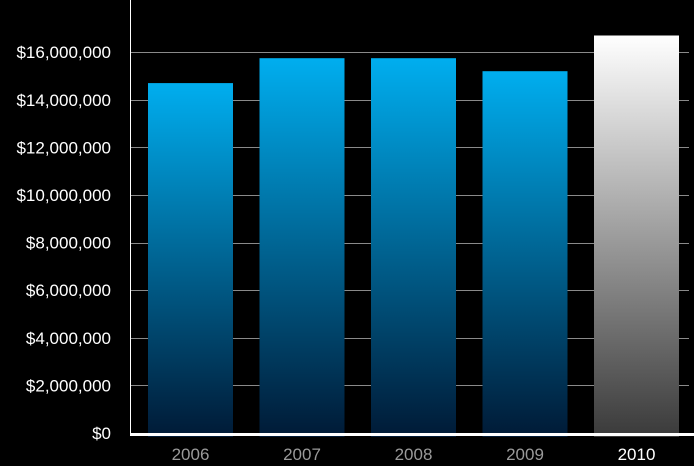 This screenshot has width=694, height=466. What do you see at coordinates (412, 434) in the screenshot?
I see `x-axis-line` at bounding box center [412, 434].